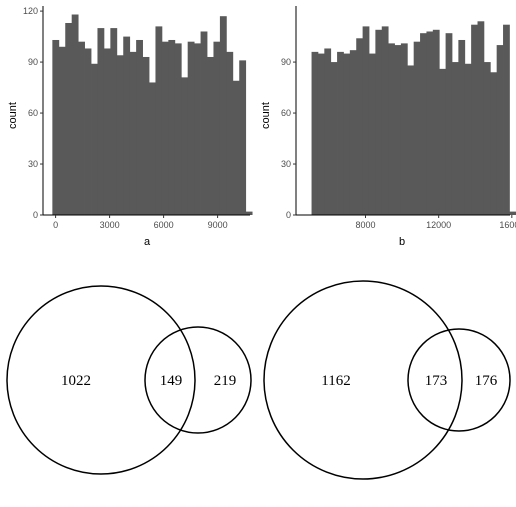 The width and height of the screenshot is (516, 507). Describe the element at coordinates (13, 115) in the screenshot. I see `hist-a-y-axis-title: count` at that location.